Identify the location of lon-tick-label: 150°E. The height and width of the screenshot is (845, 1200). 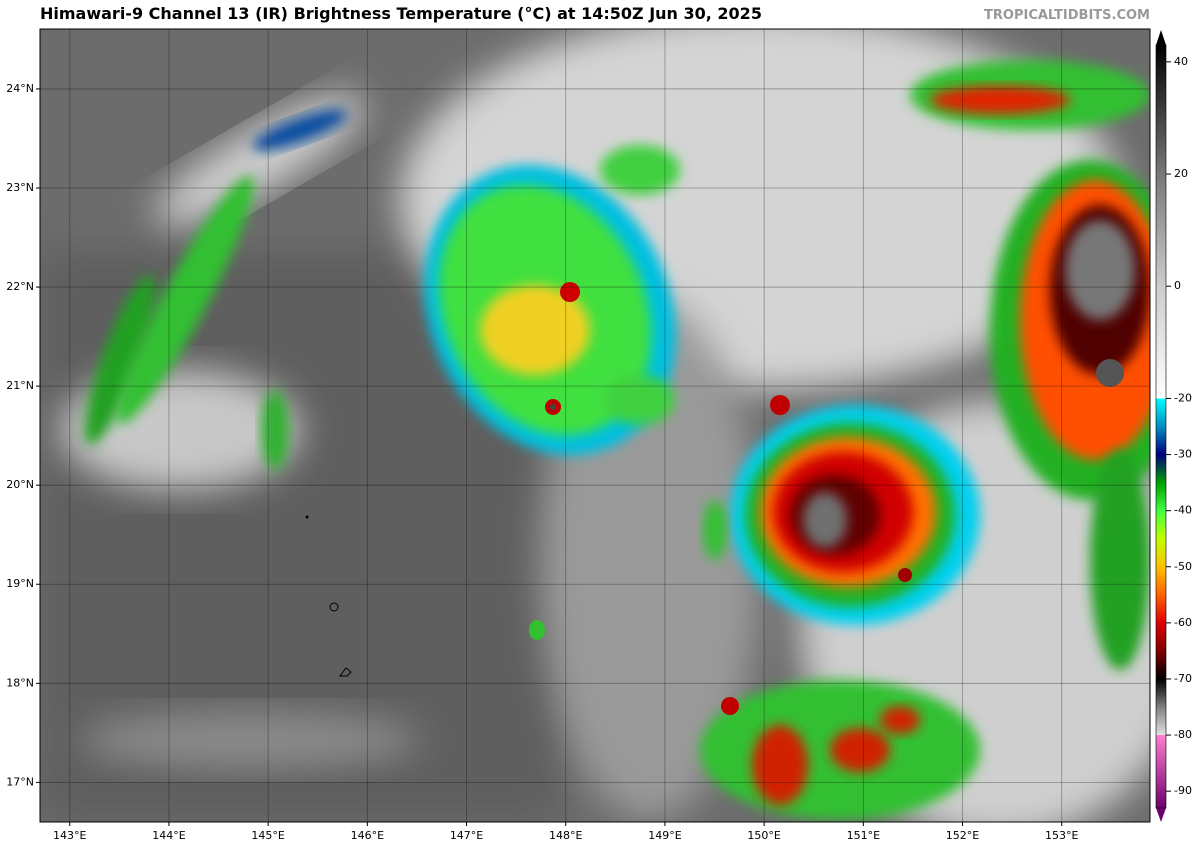
(763, 835).